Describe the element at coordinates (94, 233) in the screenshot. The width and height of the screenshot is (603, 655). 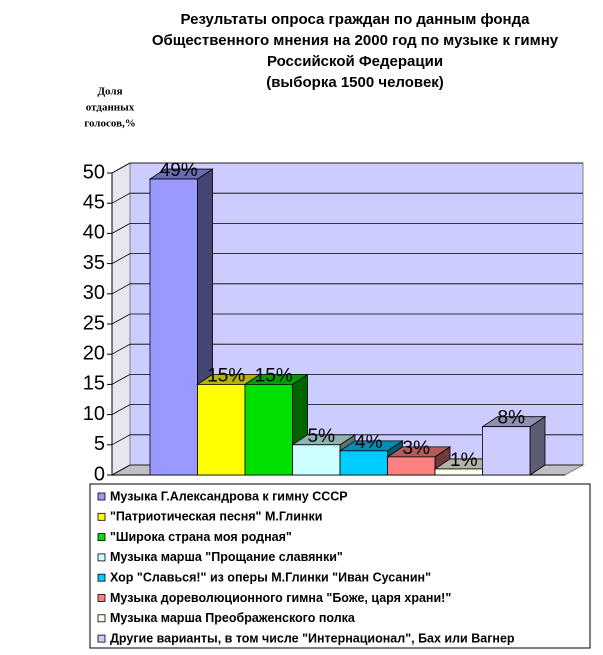
I see `y-tick-label: 40` at that location.